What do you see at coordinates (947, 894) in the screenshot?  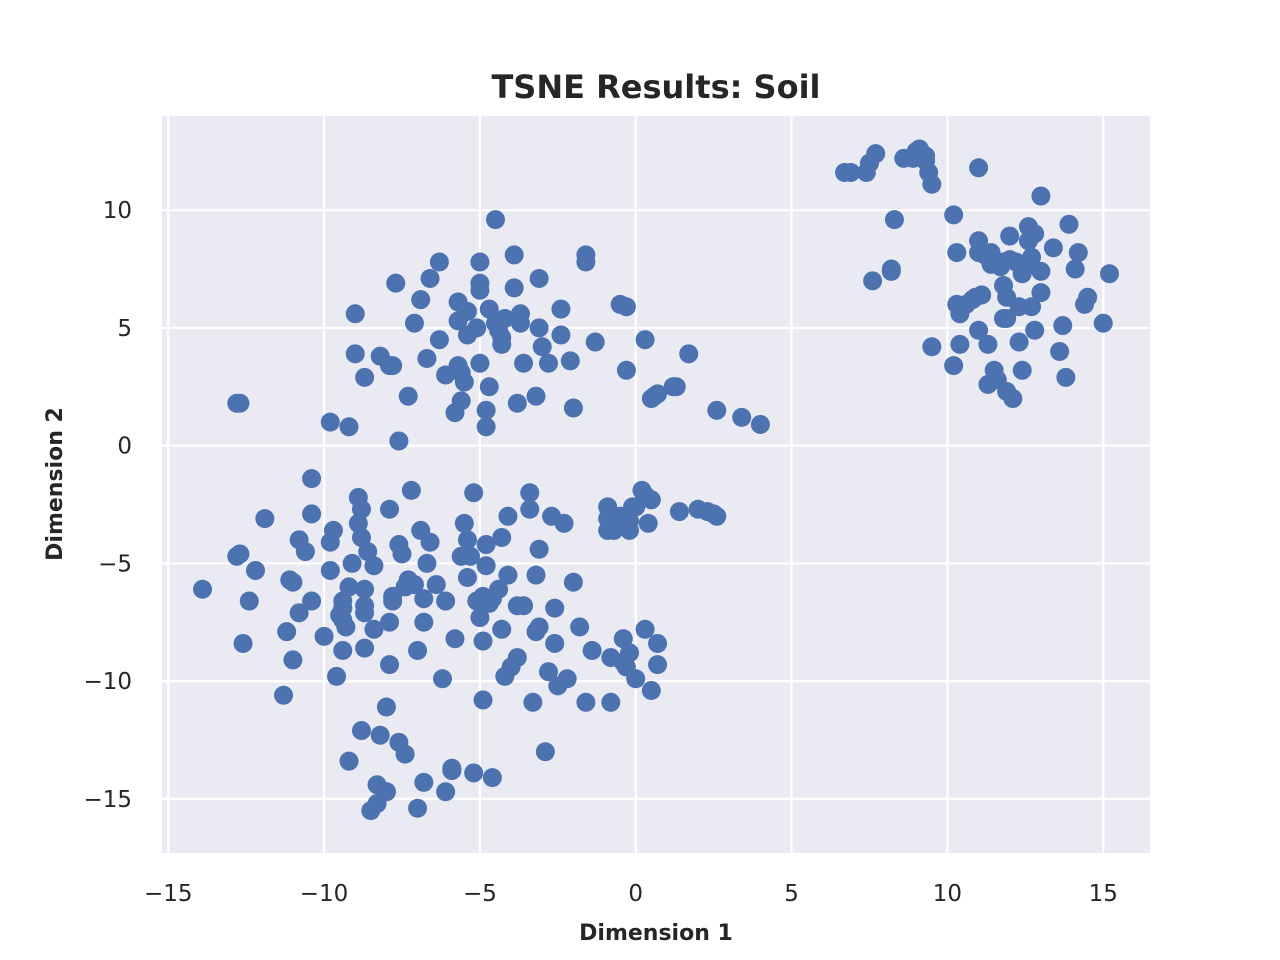 I see `x-tick-label: 10` at bounding box center [947, 894].